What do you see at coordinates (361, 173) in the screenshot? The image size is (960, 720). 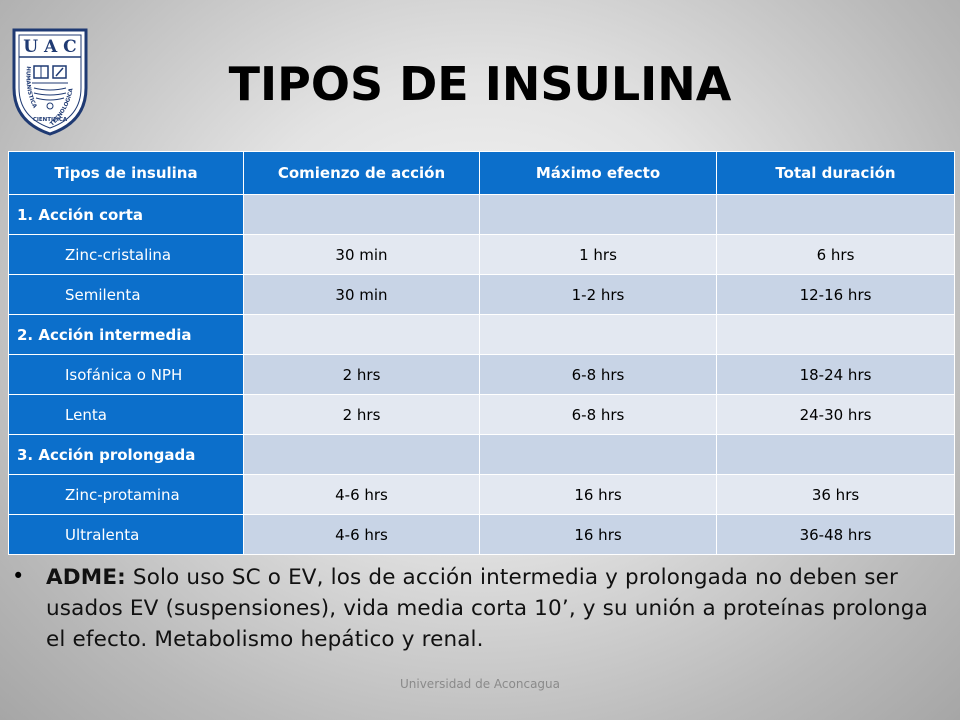 I see `header-onset: Comienzo de acción` at bounding box center [361, 173].